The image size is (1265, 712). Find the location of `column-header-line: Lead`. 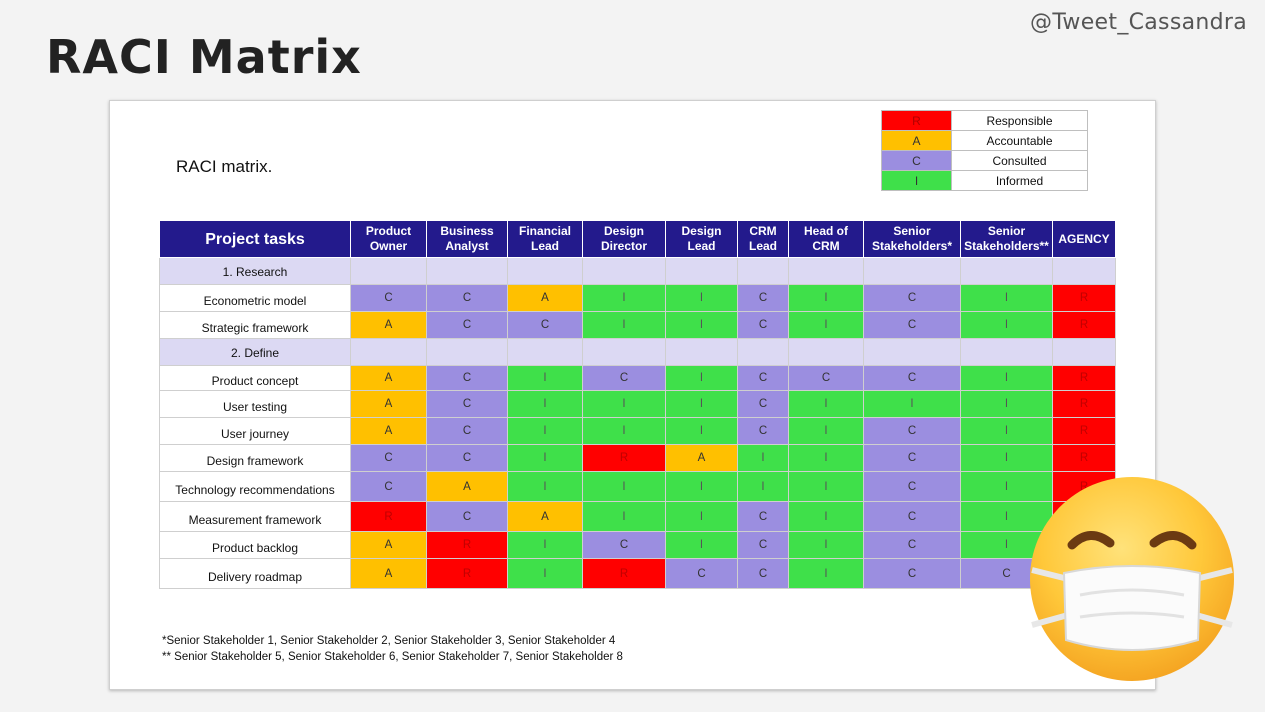

column-header-line: Lead is located at coordinates (762, 246).